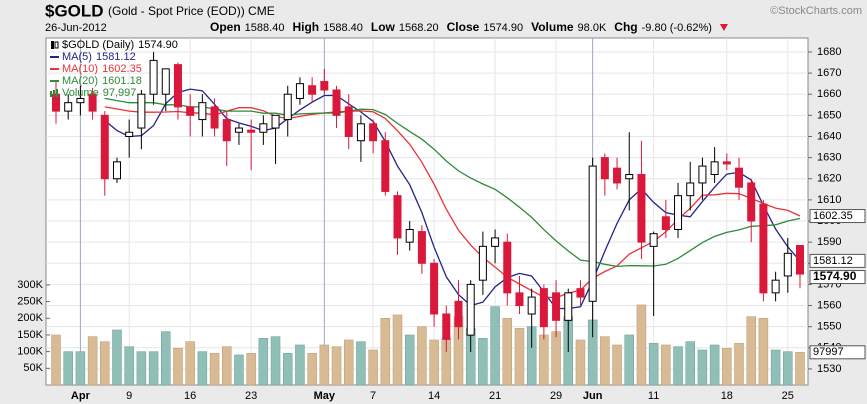  I want to click on x-tick-label: Jun, so click(593, 396).